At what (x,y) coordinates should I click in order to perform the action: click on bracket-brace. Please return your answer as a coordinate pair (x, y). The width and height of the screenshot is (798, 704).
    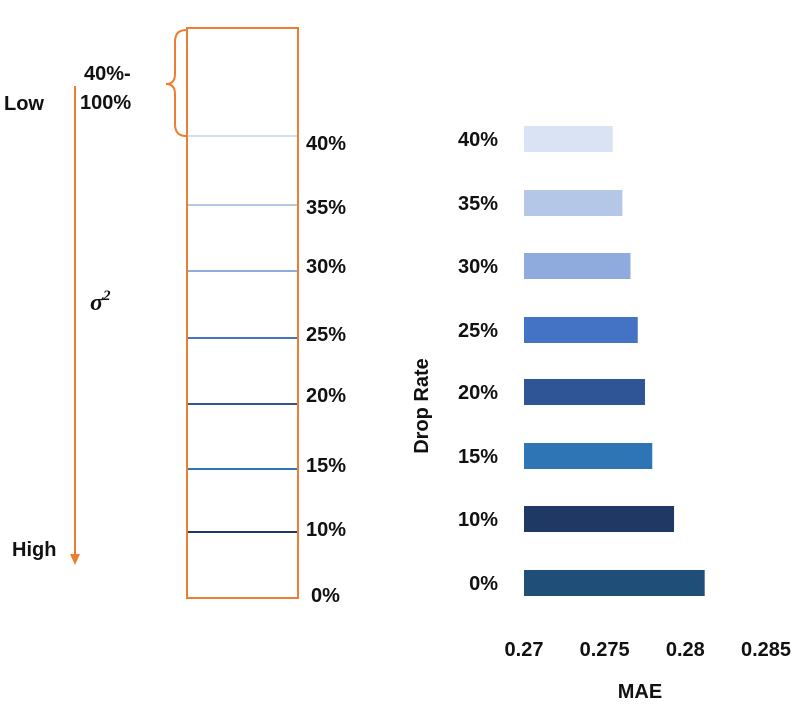
    Looking at the image, I should click on (176, 83).